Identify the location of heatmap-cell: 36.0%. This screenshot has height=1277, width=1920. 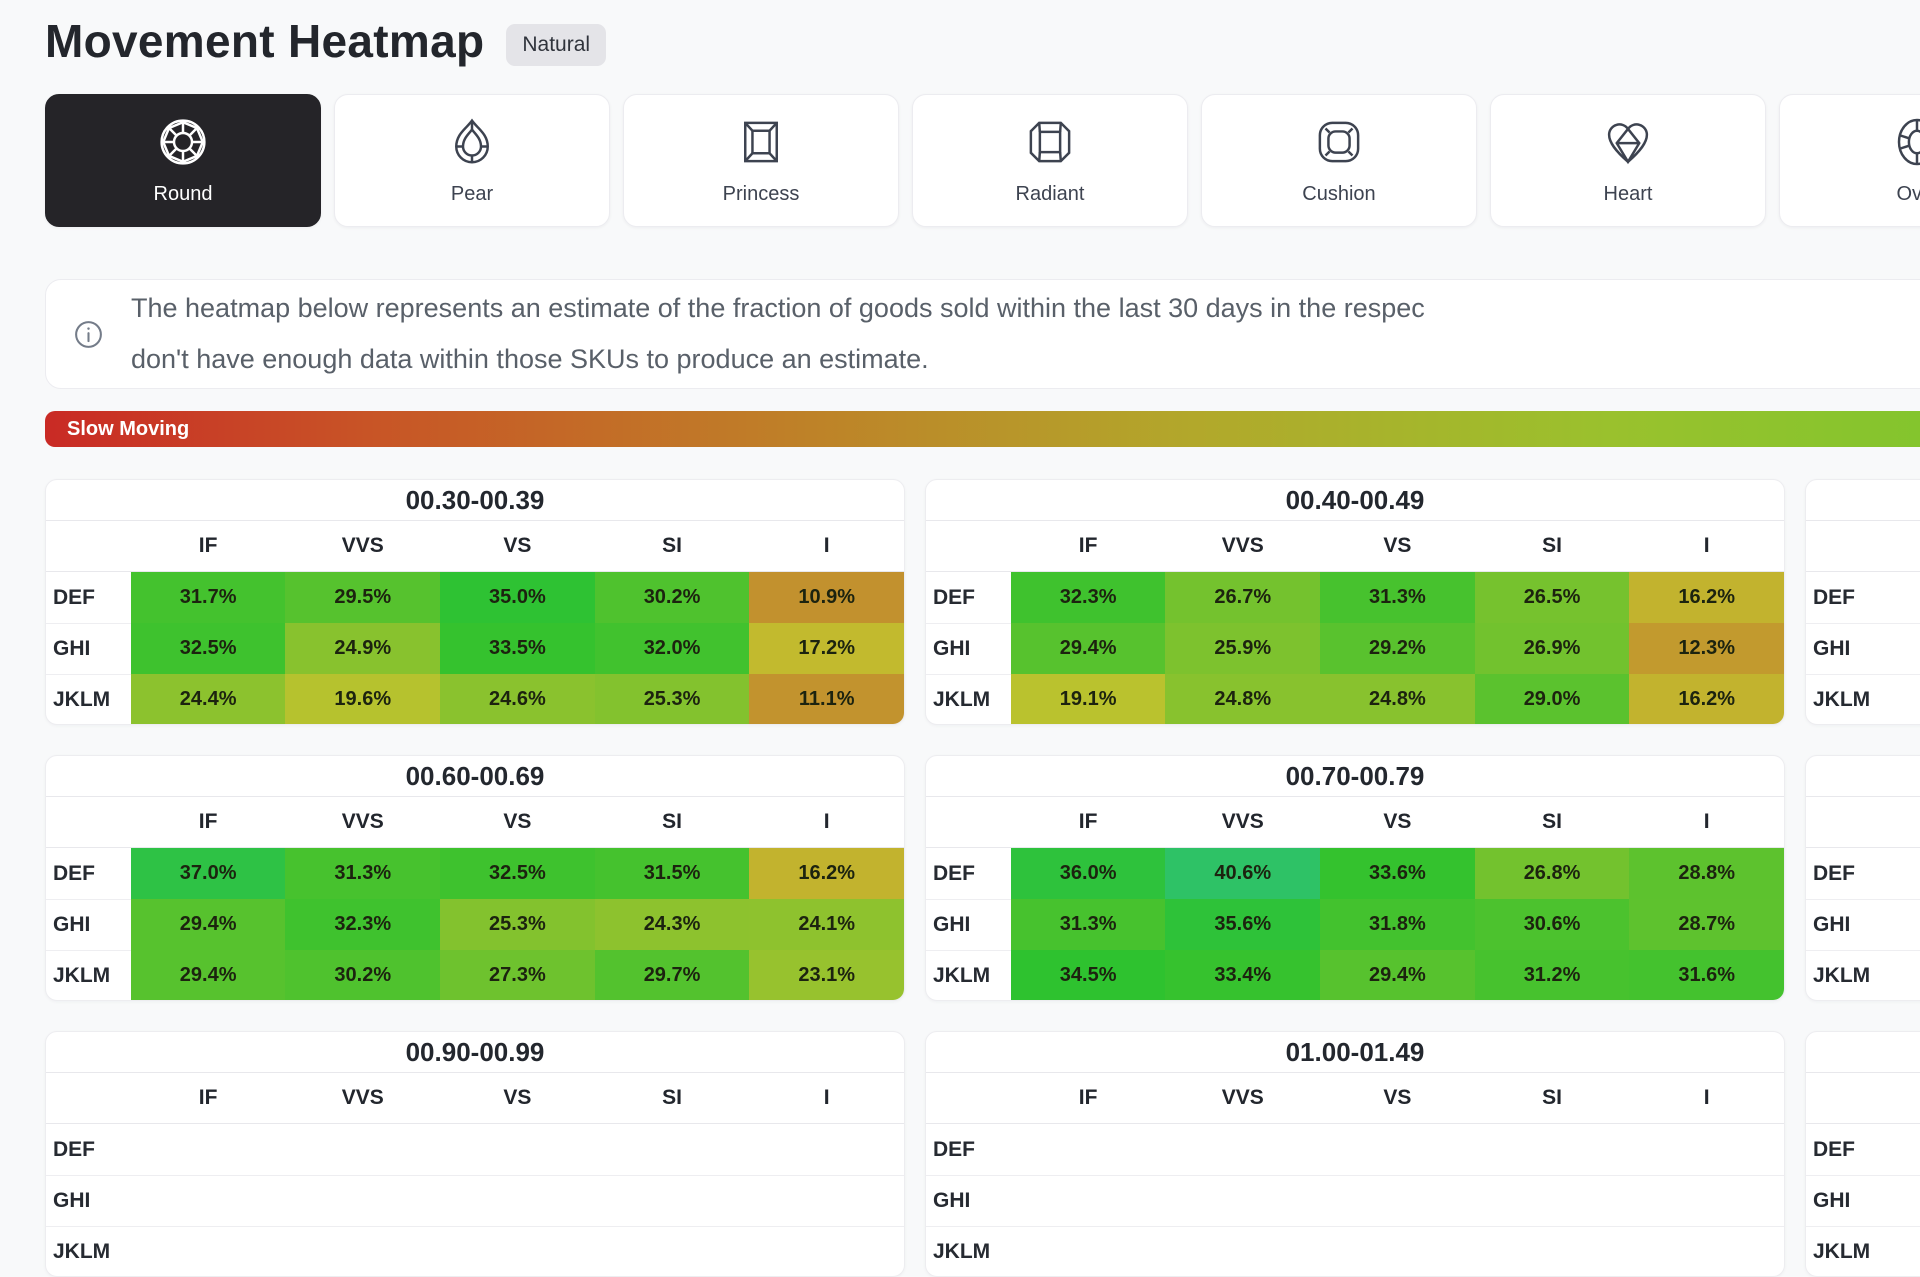
(1088, 873).